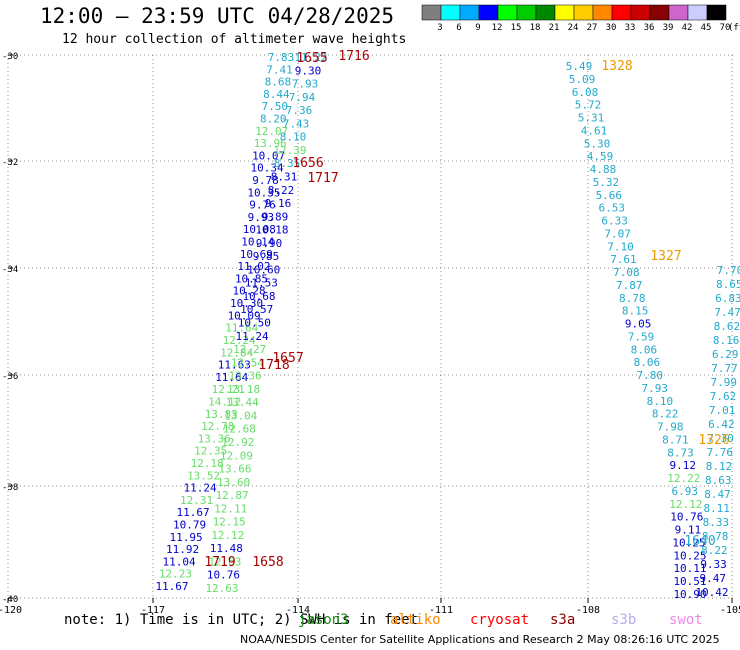 The image size is (740, 650). I want to click on wave-height-label: 10.30, so click(246, 303).